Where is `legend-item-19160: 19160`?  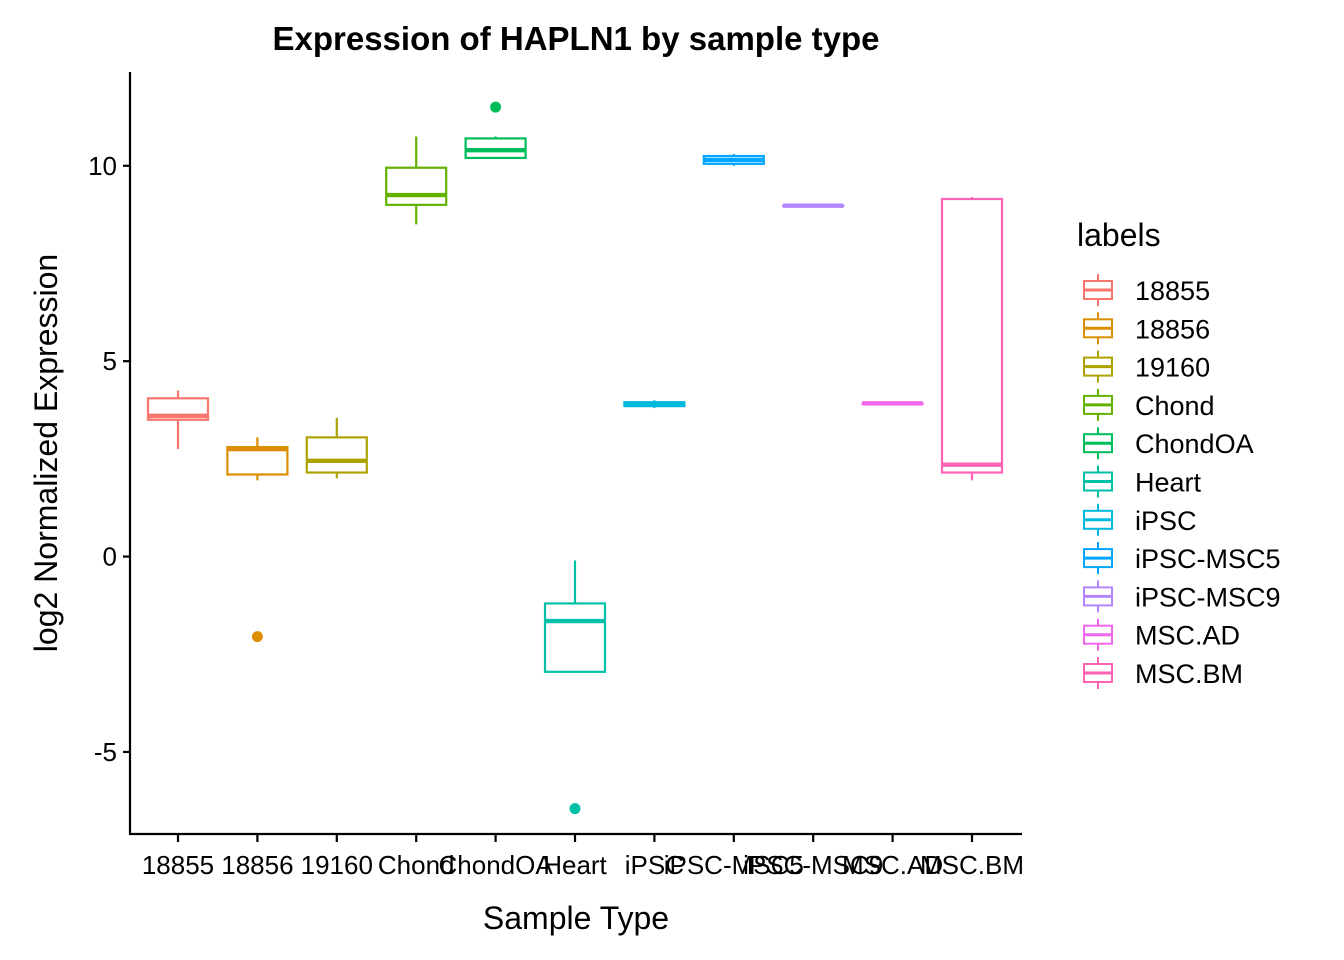 legend-item-19160: 19160 is located at coordinates (1146, 366).